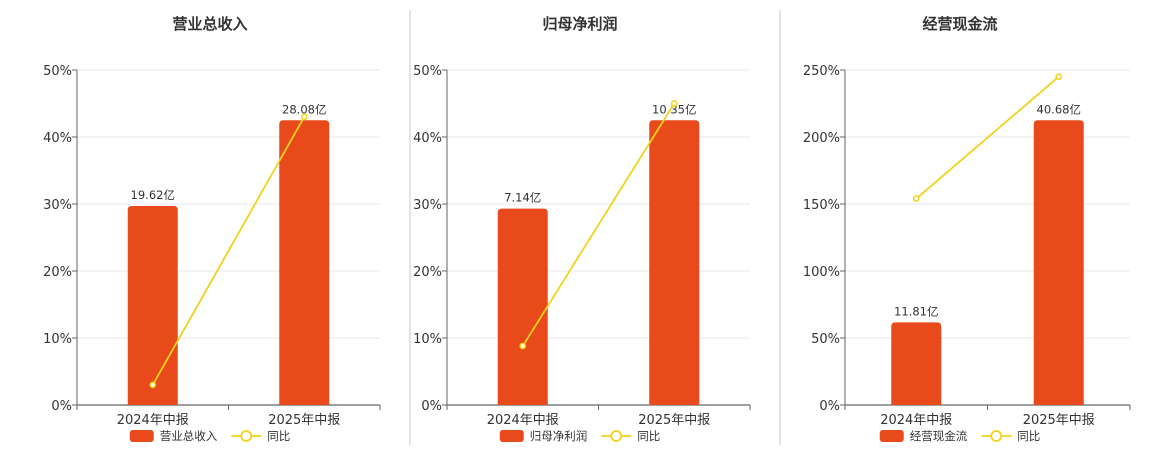  I want to click on y-tick-label: 200%, so click(821, 138).